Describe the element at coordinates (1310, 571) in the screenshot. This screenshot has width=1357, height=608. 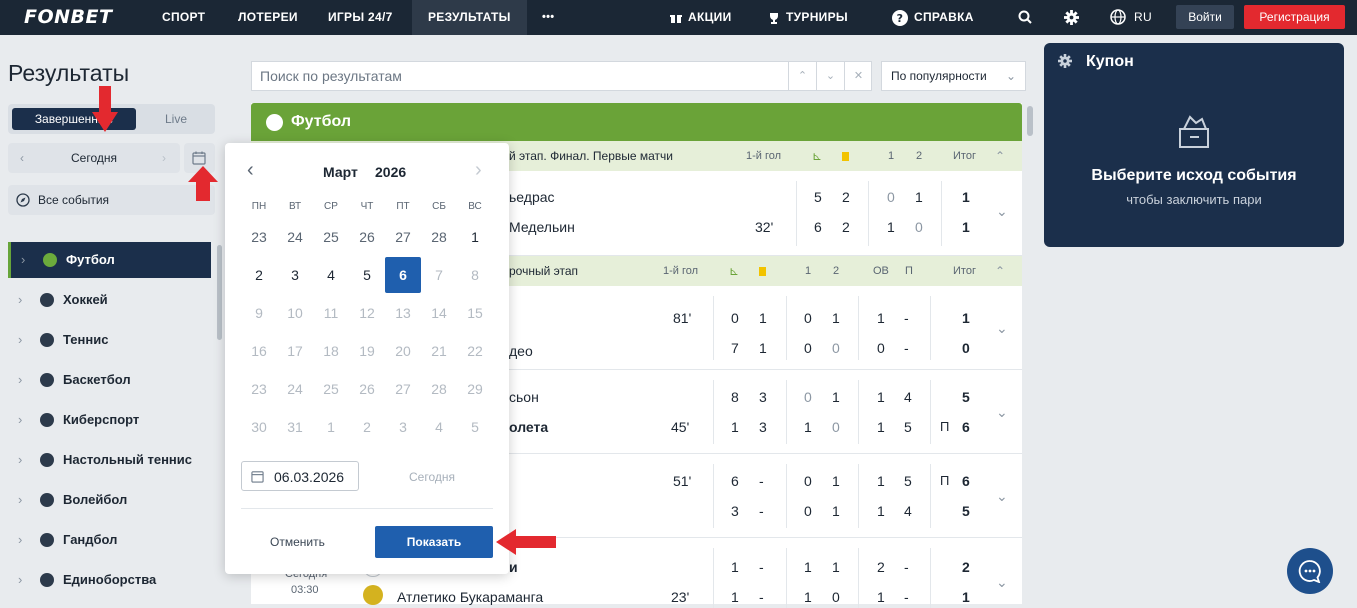
I see `chat-button` at that location.